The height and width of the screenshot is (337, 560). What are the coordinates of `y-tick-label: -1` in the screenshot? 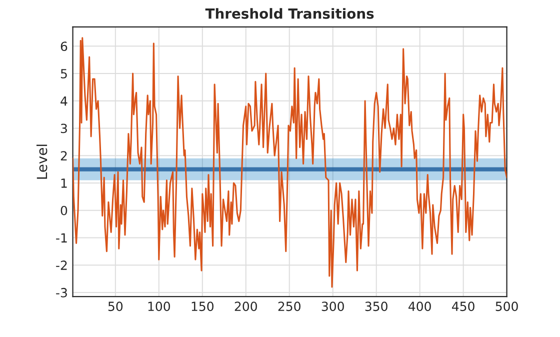 It's located at (61, 237).